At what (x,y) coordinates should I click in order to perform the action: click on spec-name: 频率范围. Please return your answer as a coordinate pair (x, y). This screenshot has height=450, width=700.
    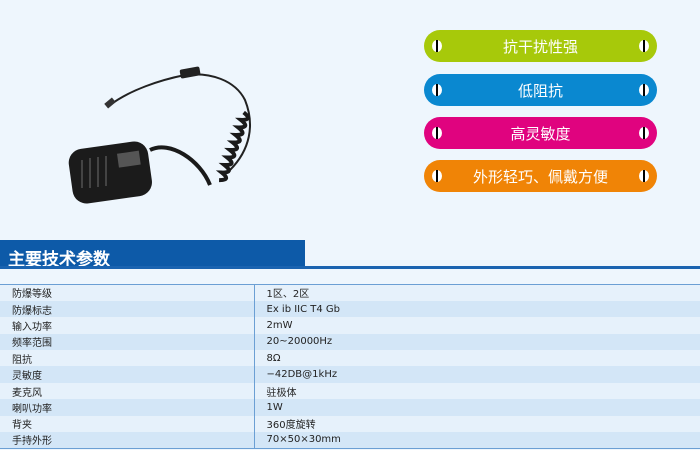
    Looking at the image, I should click on (127, 342).